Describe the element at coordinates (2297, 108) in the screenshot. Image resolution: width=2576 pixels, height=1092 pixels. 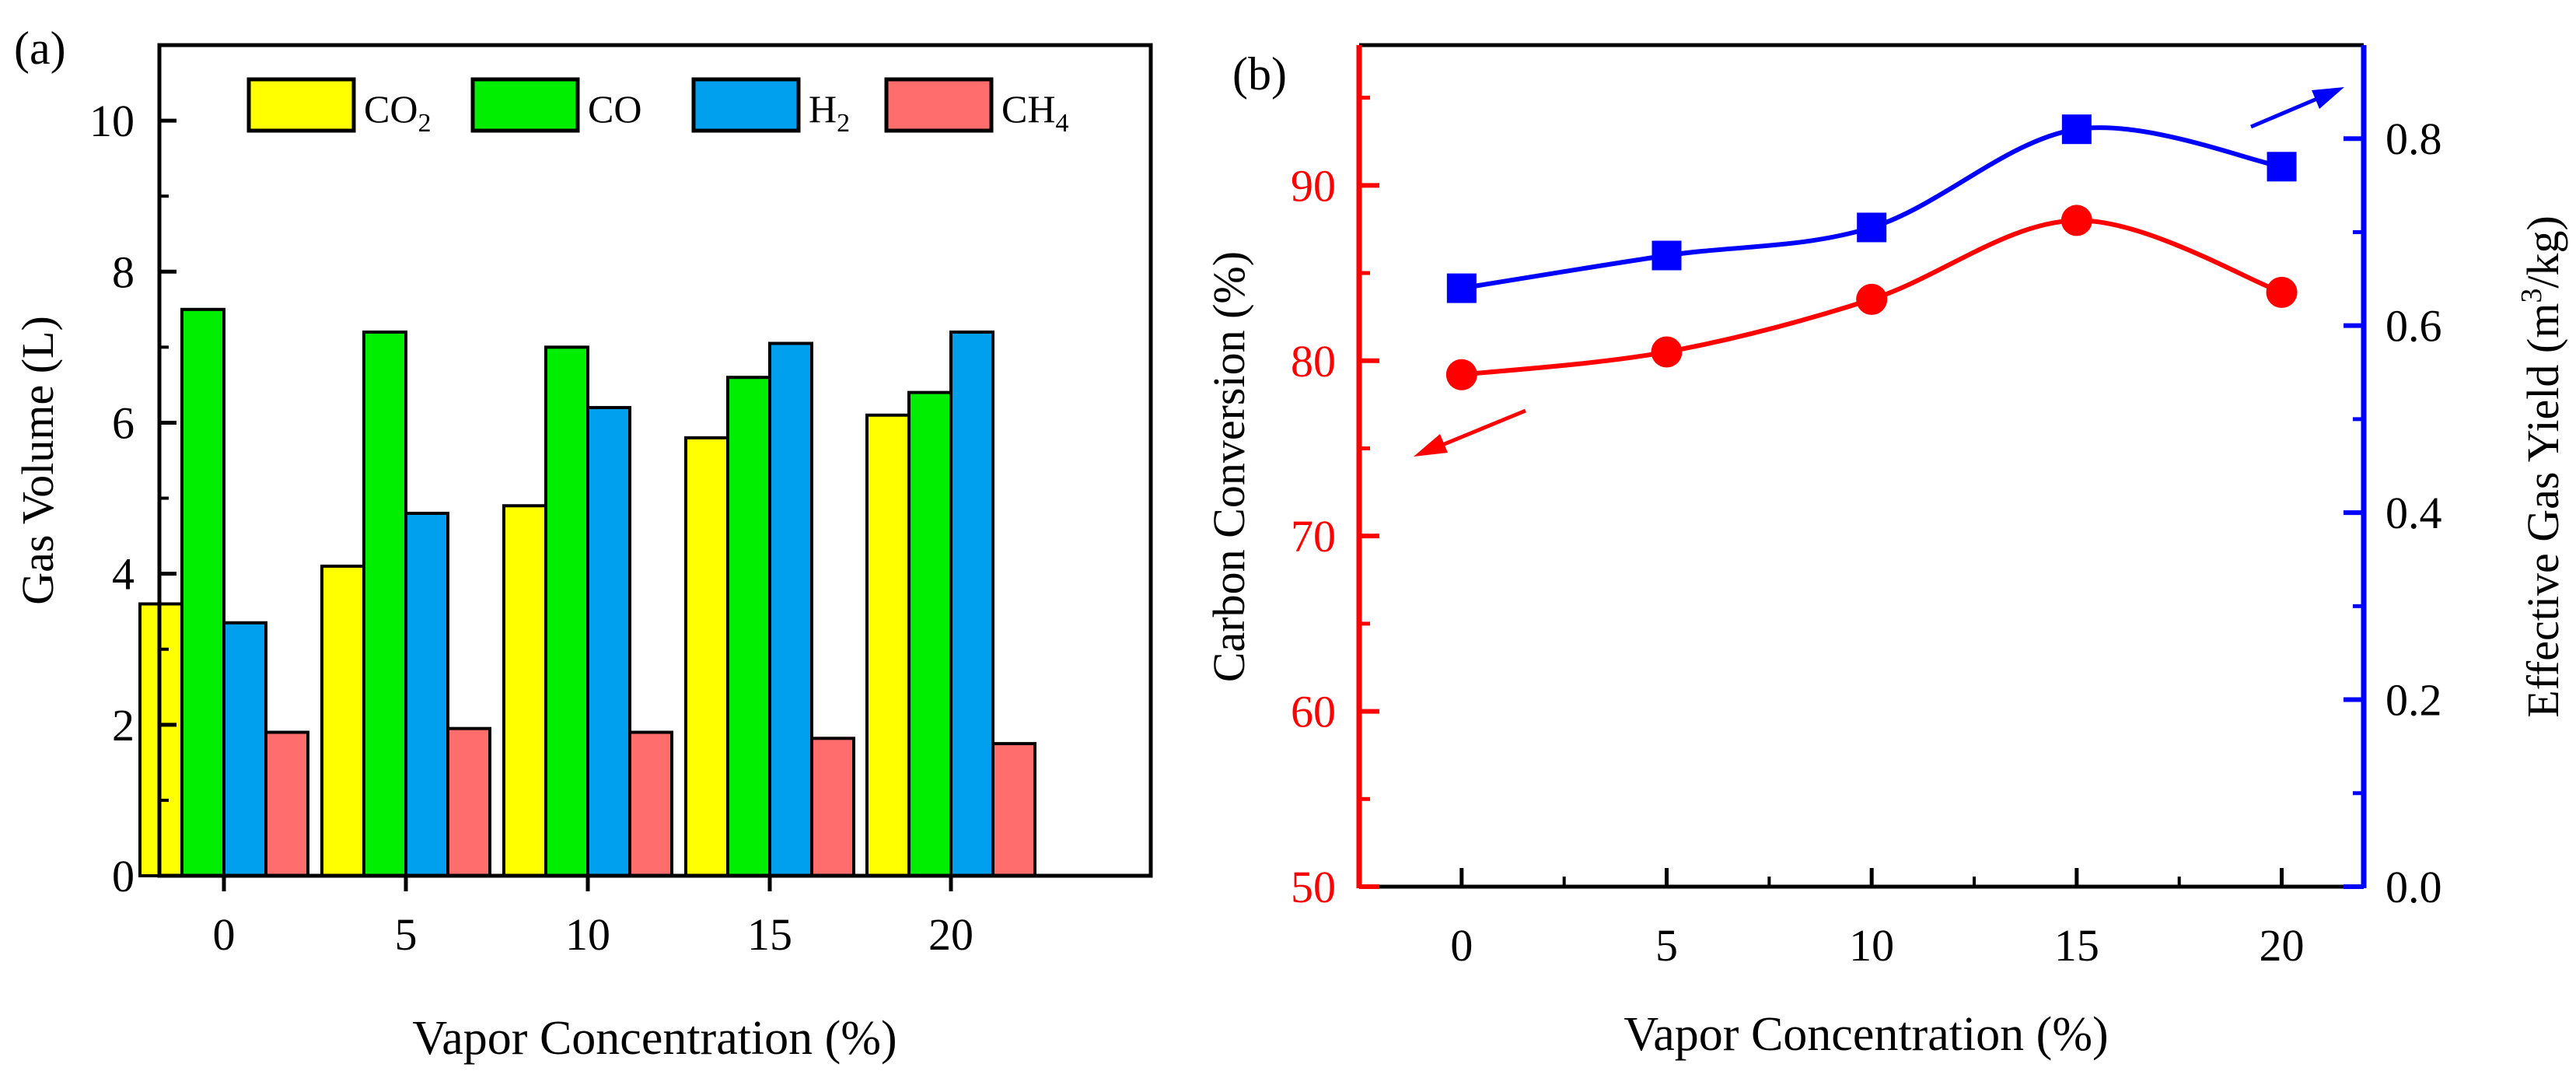
I see `right-axis-arrow` at that location.